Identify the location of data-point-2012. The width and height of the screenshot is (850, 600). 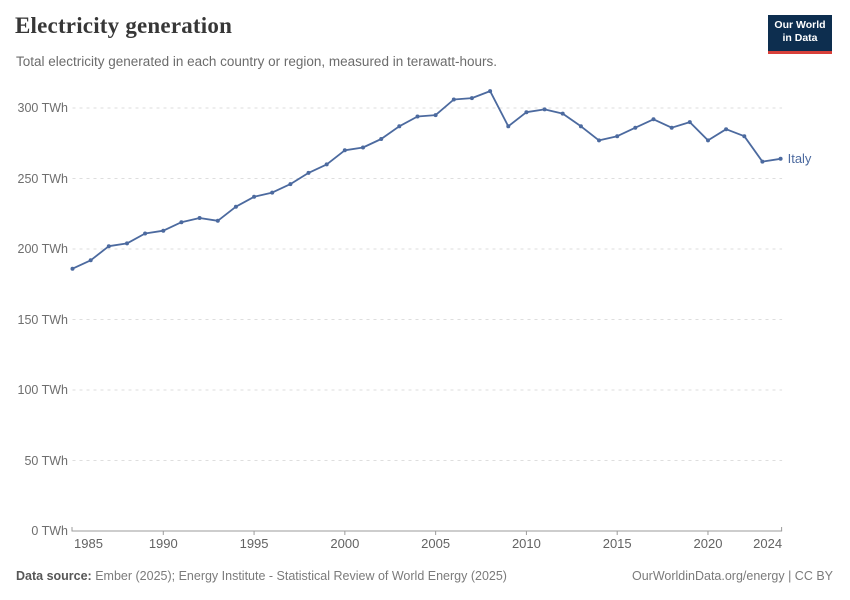
(562, 113).